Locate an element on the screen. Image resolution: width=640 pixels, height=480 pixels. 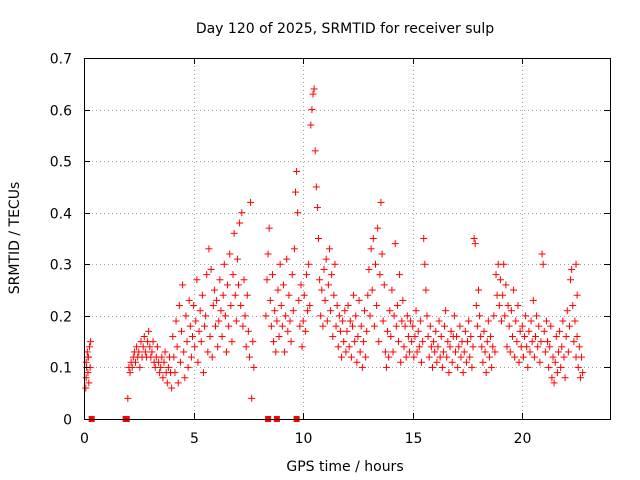
y-tick-label: 0 is located at coordinates (67, 421).